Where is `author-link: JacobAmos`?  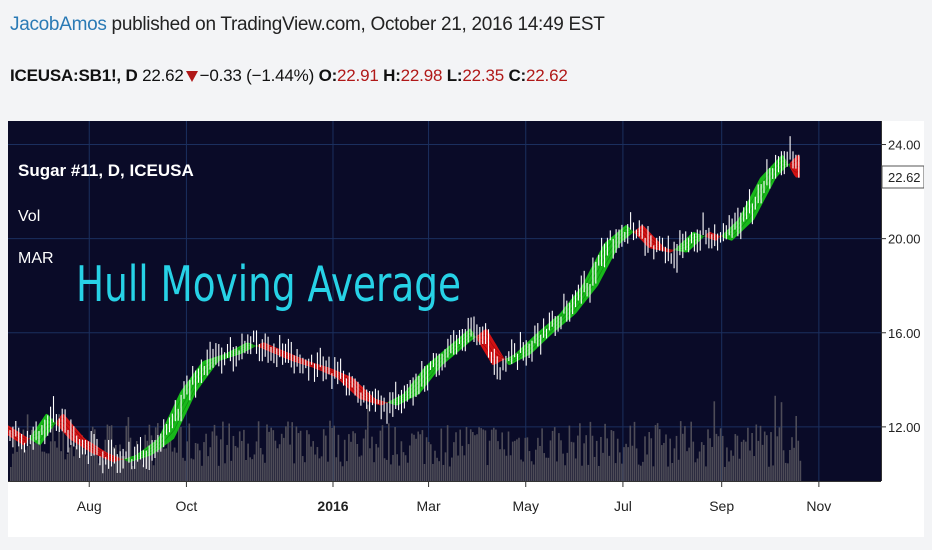 author-link: JacobAmos is located at coordinates (58, 24).